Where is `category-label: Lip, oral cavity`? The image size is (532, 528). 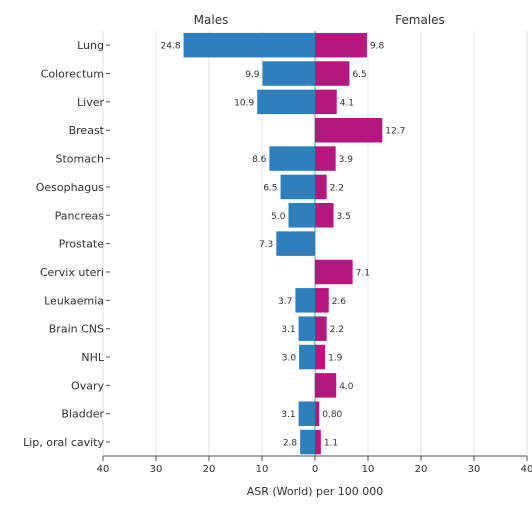
category-label: Lip, oral cavity is located at coordinates (63, 442).